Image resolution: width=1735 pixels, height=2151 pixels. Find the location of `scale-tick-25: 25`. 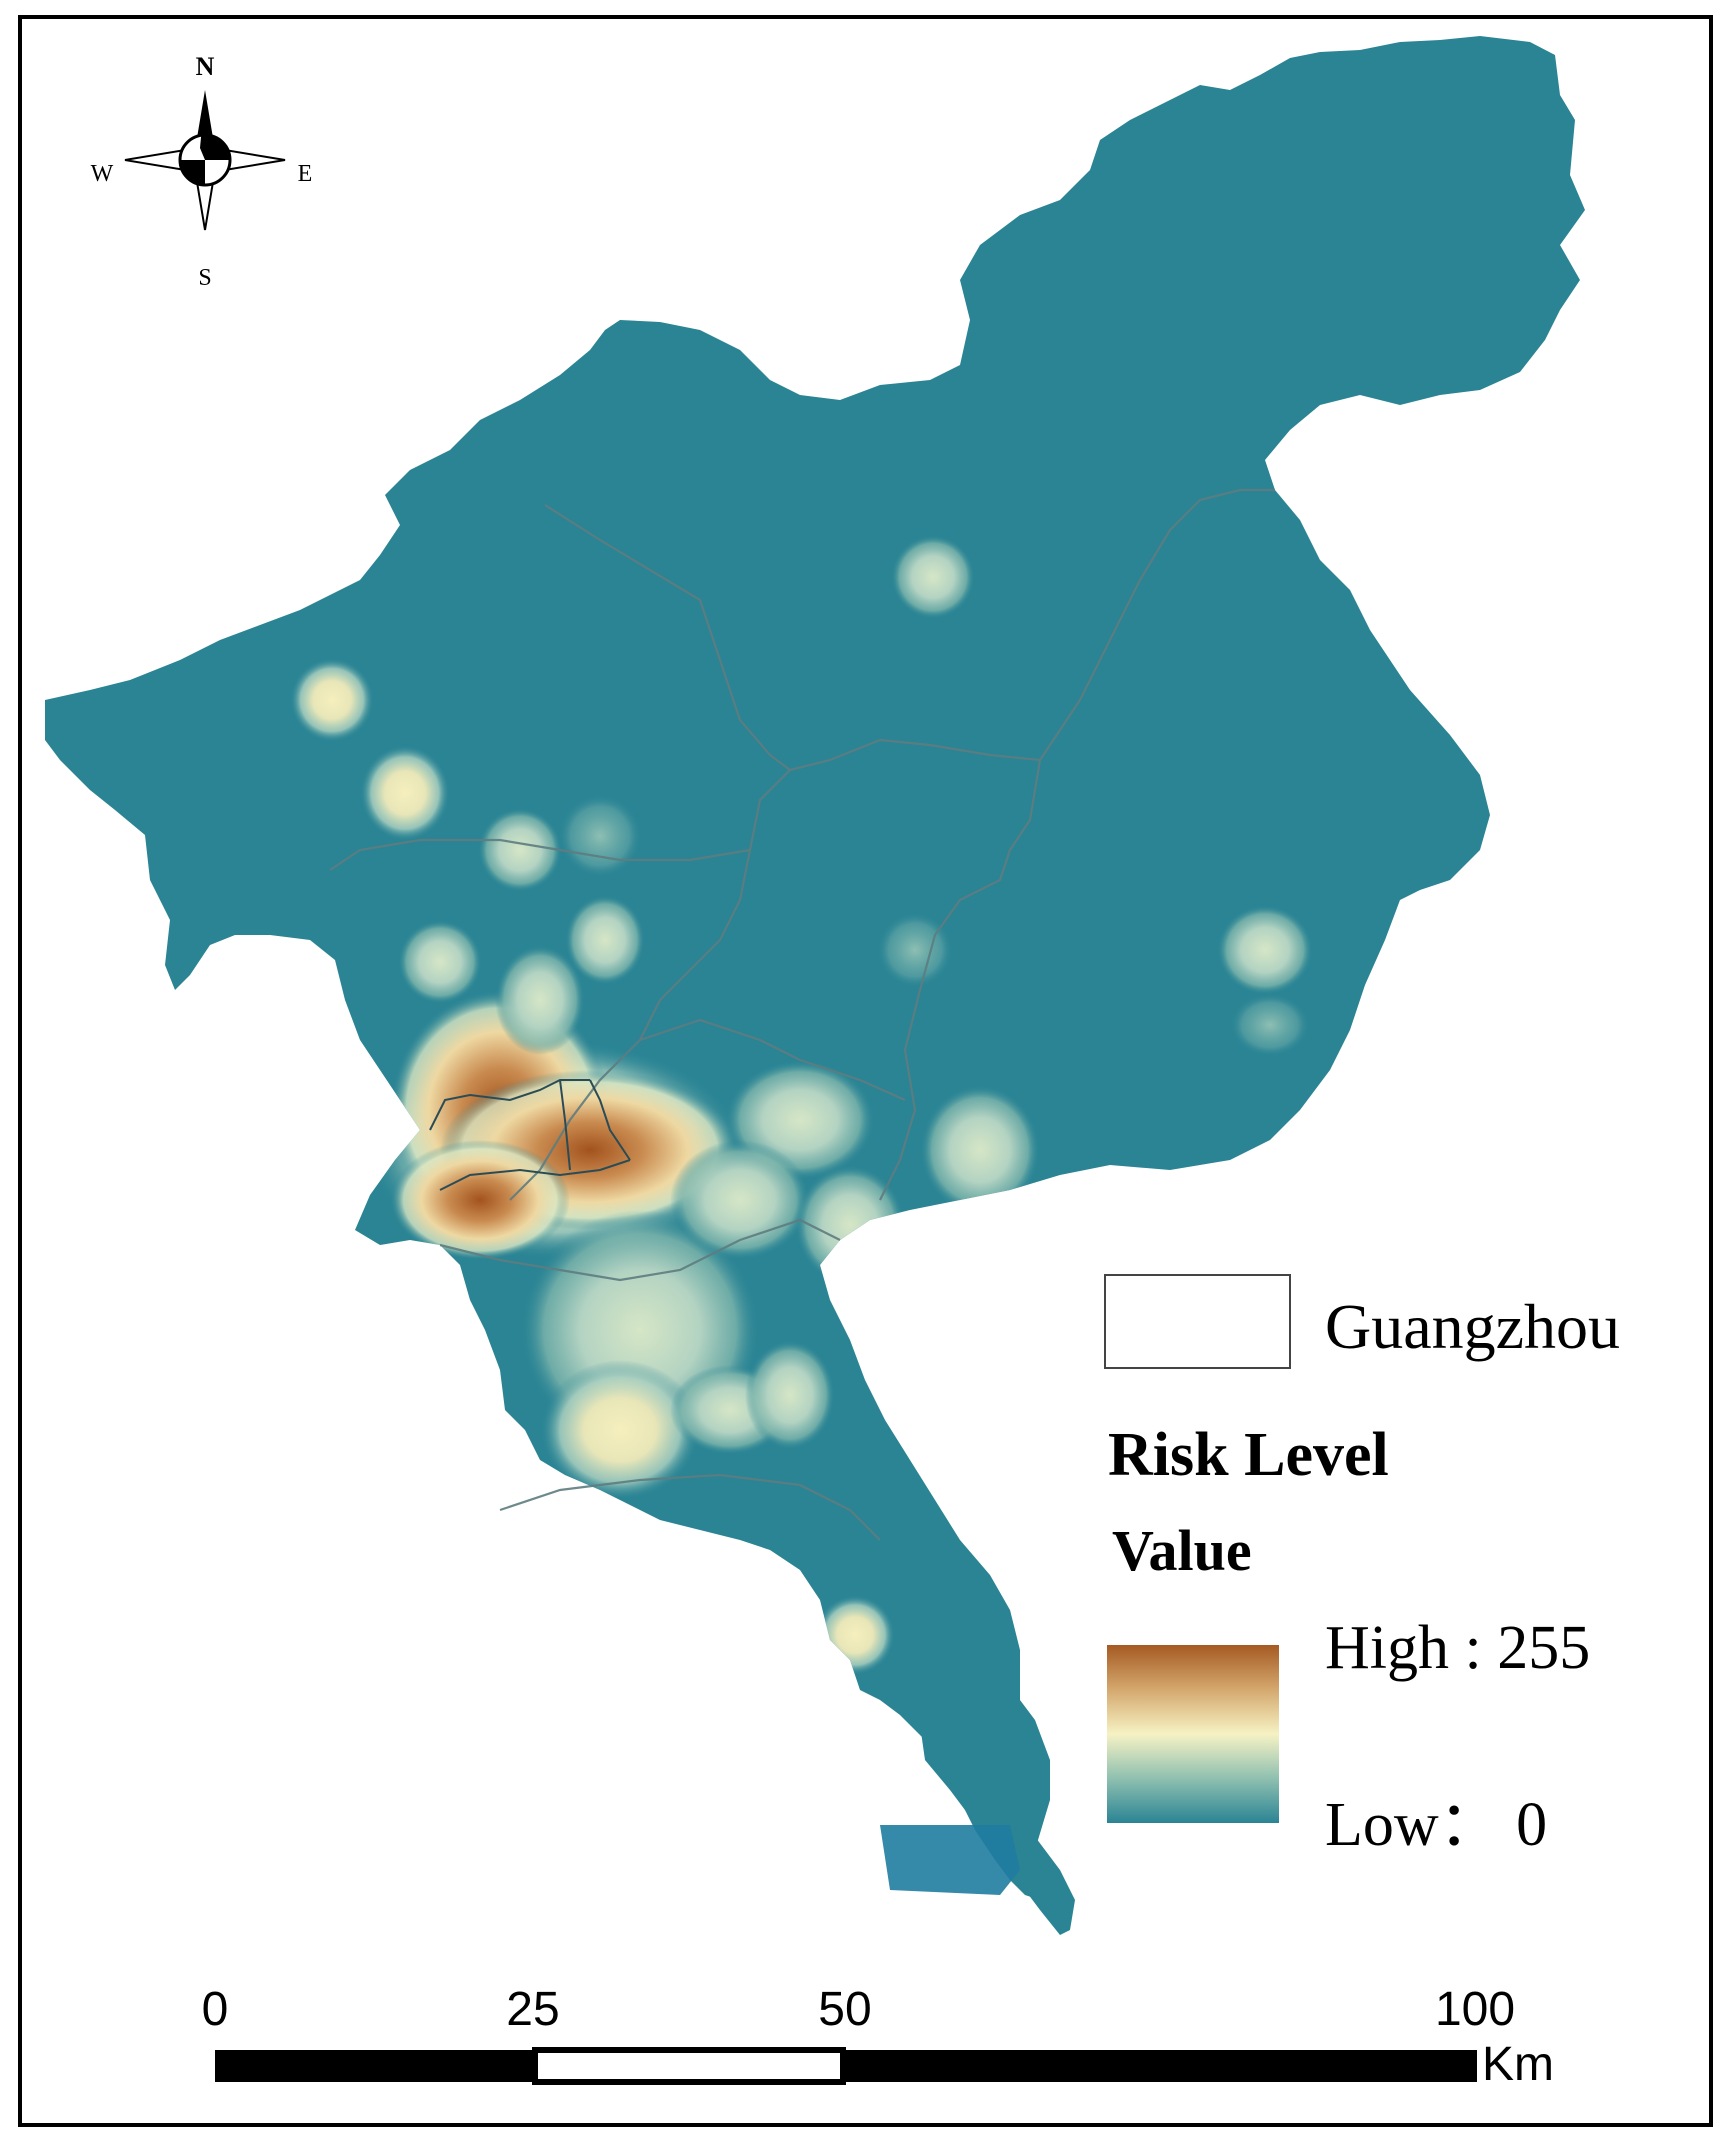

scale-tick-25: 25 is located at coordinates (532, 2009).